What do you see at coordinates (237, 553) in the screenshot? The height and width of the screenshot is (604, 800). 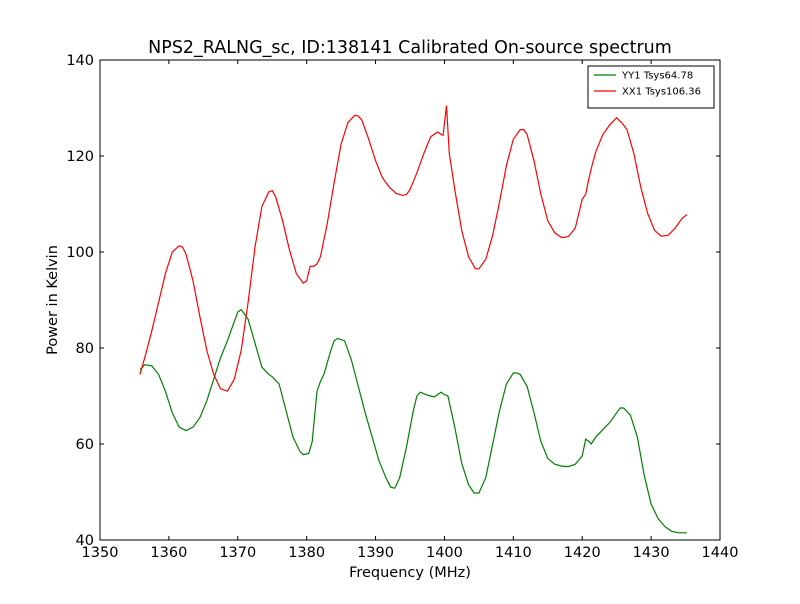 I see `x-tick-label: 1370` at bounding box center [237, 553].